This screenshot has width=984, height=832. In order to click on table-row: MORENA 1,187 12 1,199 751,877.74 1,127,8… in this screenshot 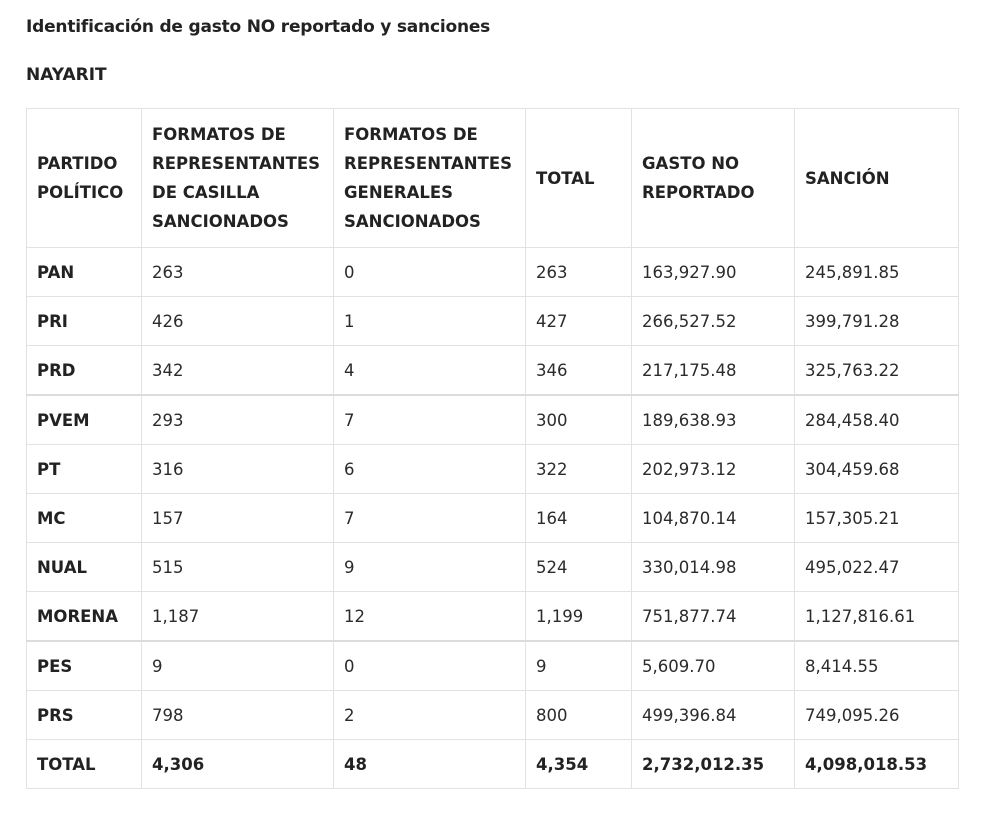, I will do `click(492, 616)`.